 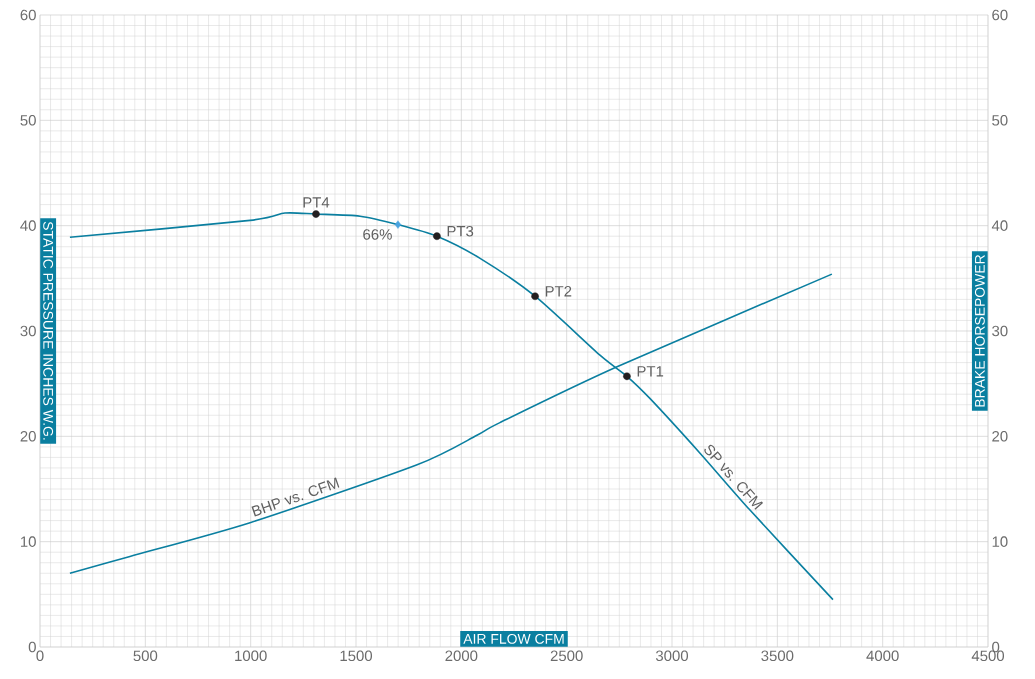 I want to click on x-tick-label: 4000, so click(x=882, y=656).